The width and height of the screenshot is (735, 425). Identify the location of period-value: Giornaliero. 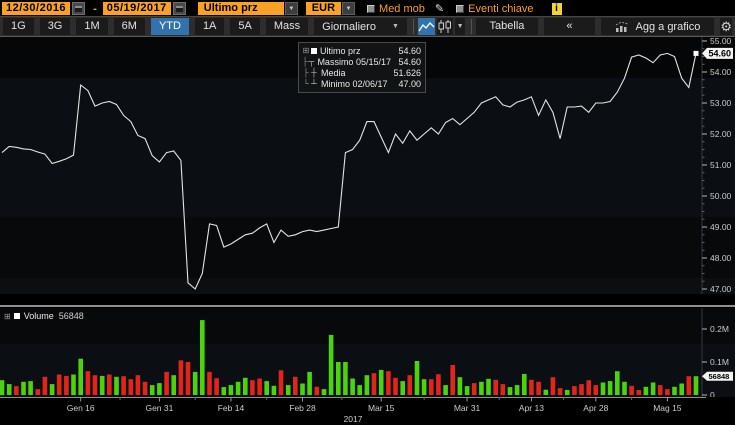
(349, 26).